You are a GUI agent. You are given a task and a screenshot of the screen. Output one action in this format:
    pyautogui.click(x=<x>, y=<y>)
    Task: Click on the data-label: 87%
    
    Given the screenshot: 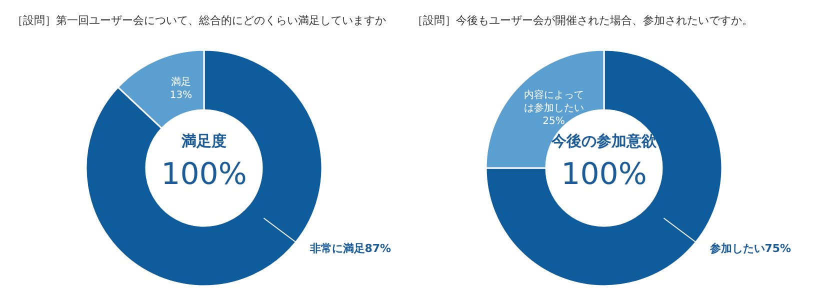 What is the action you would take?
    pyautogui.click(x=378, y=249)
    